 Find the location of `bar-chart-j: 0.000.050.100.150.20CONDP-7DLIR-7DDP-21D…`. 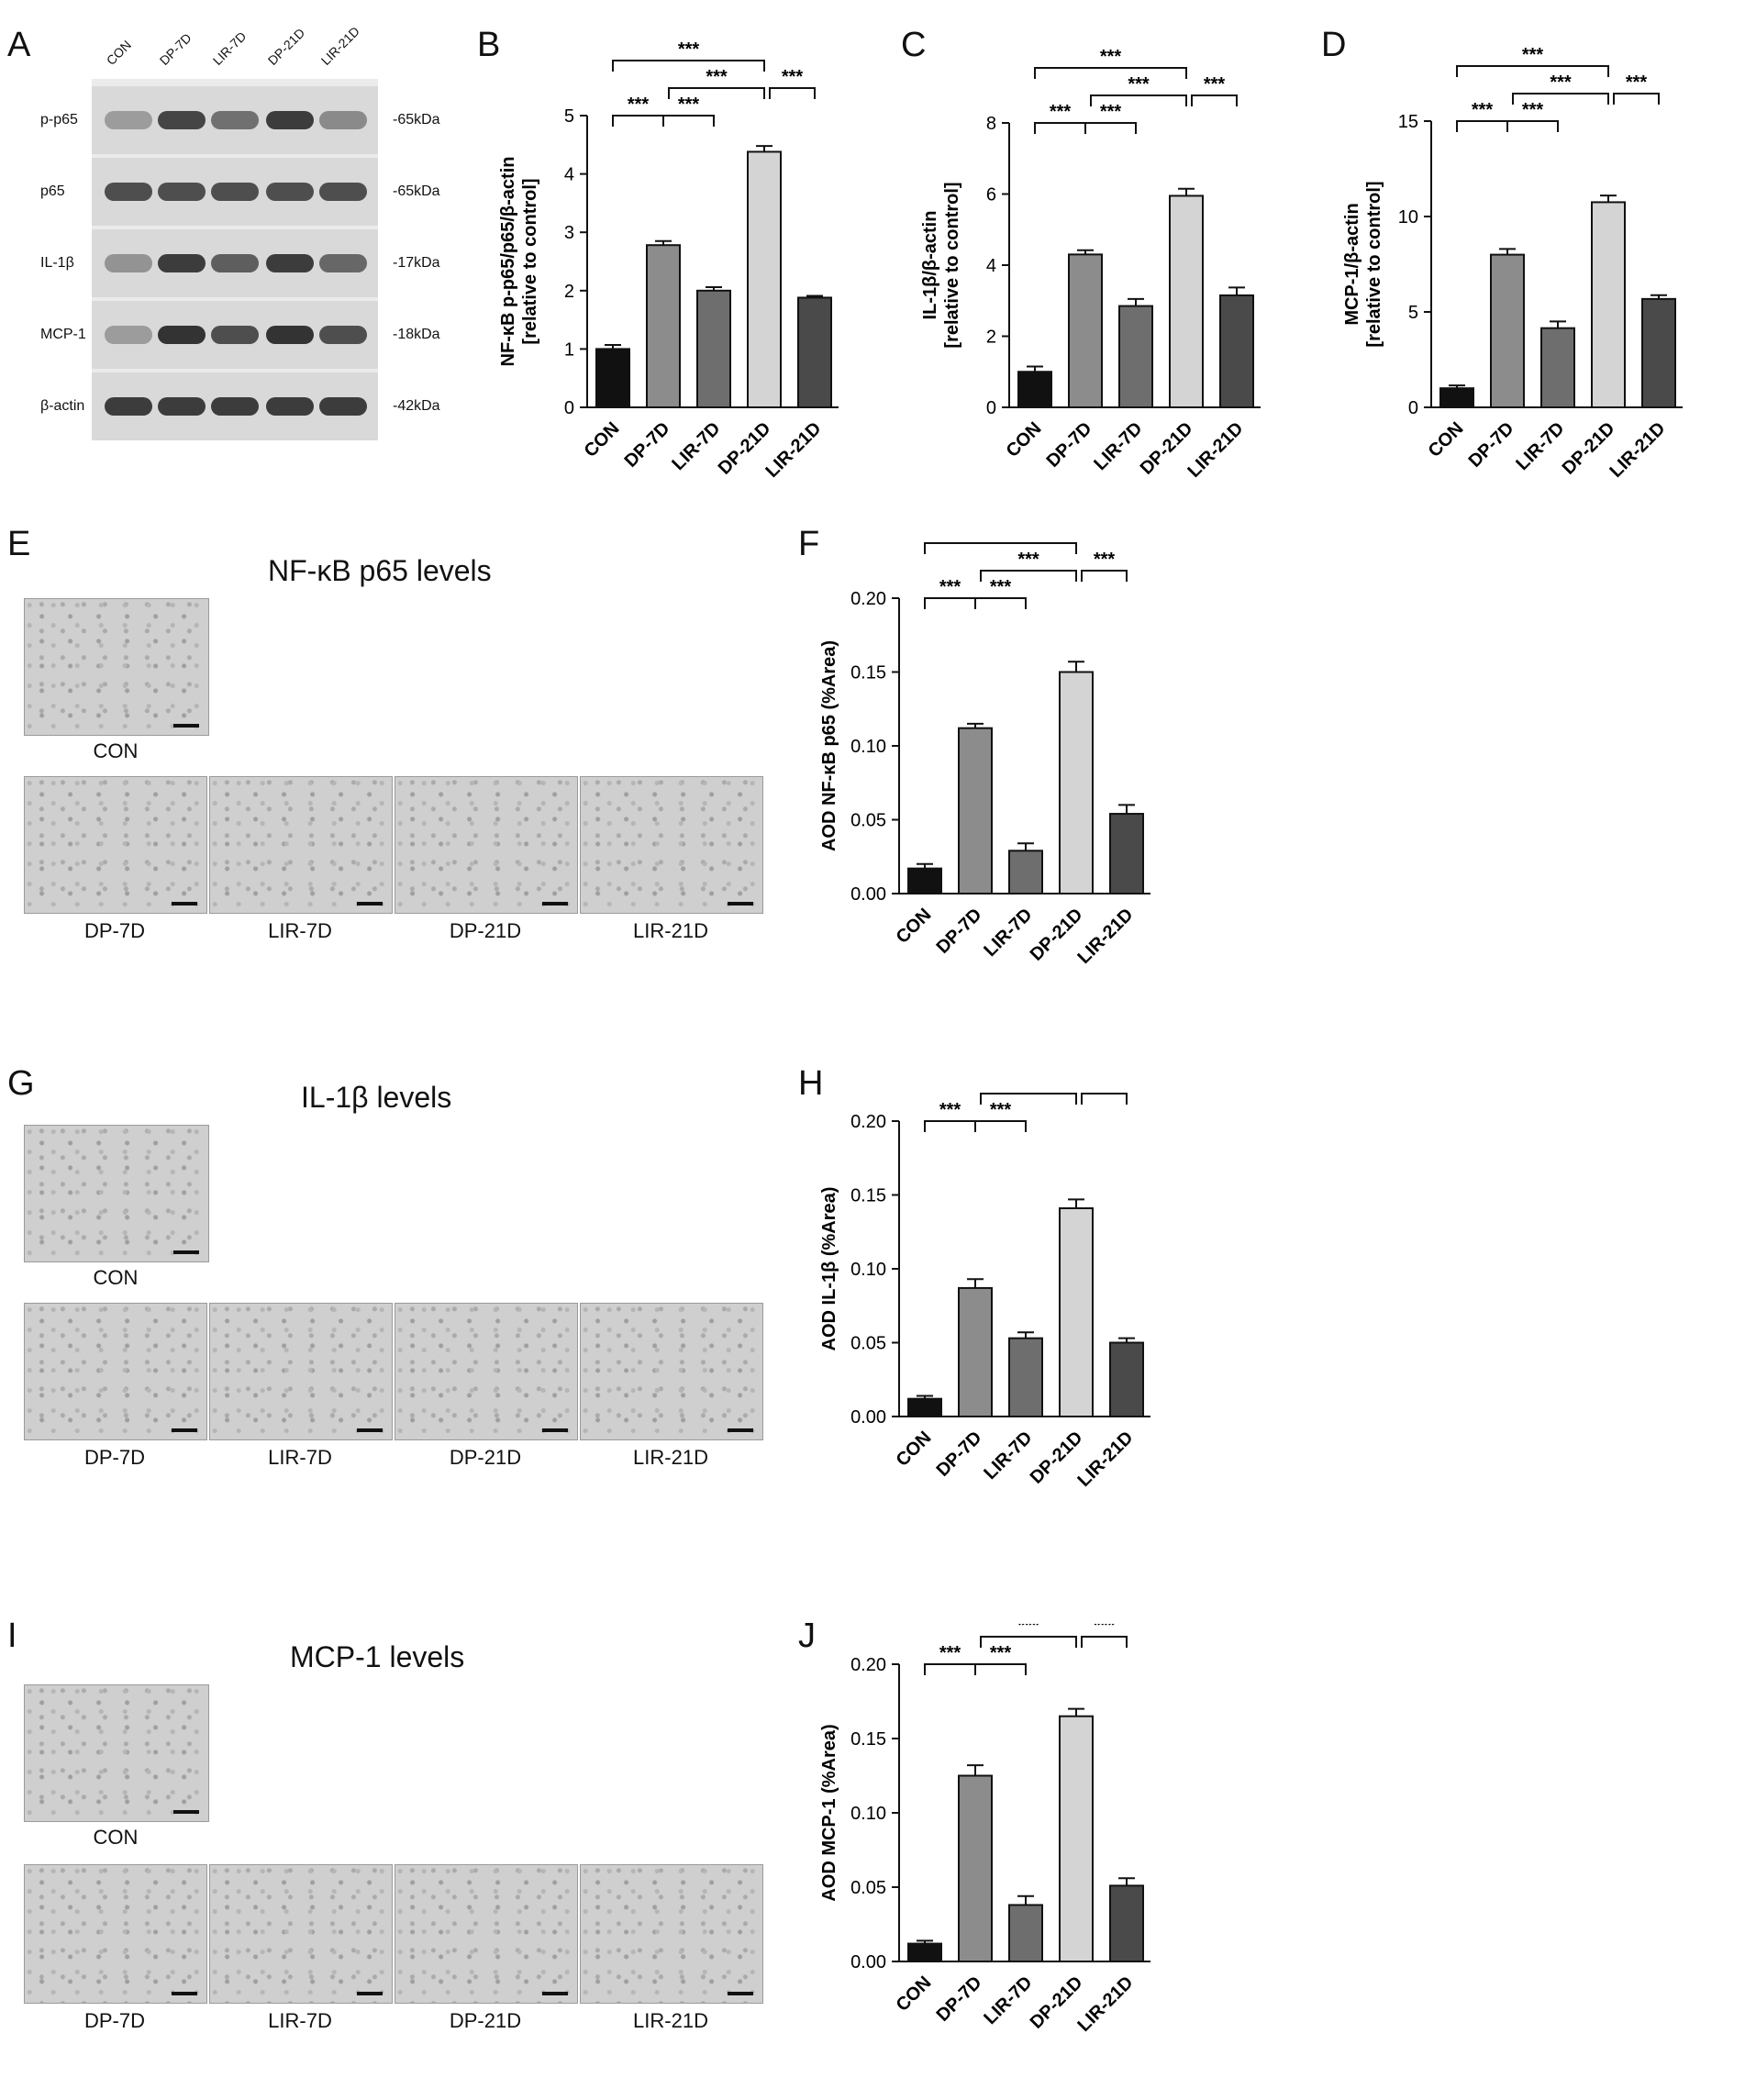

bar-chart-j: 0.000.050.100.150.20CONDP-7DLIR-7DDP-21D… is located at coordinates (984, 1830).